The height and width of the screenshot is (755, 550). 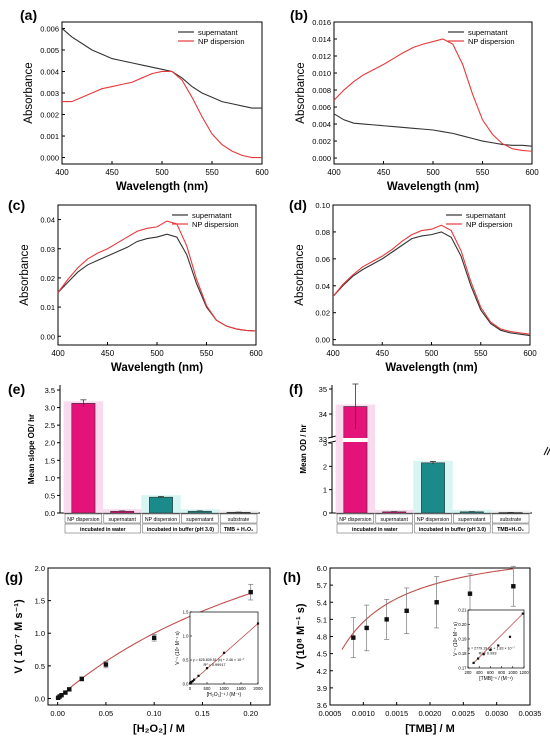 What do you see at coordinates (298, 205) in the screenshot?
I see `panel-label: (d)` at bounding box center [298, 205].